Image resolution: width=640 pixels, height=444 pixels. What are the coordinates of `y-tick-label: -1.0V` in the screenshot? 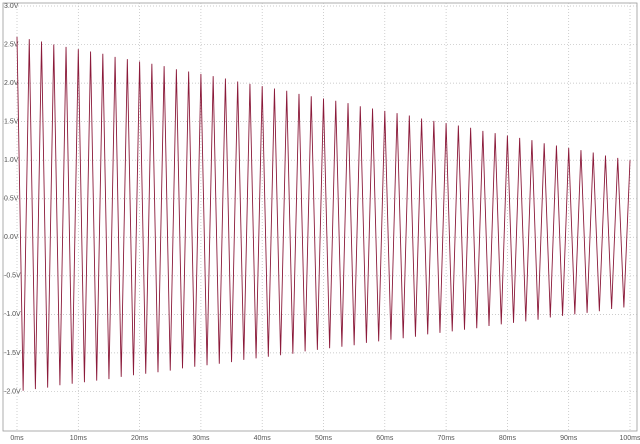 It's located at (12, 314).